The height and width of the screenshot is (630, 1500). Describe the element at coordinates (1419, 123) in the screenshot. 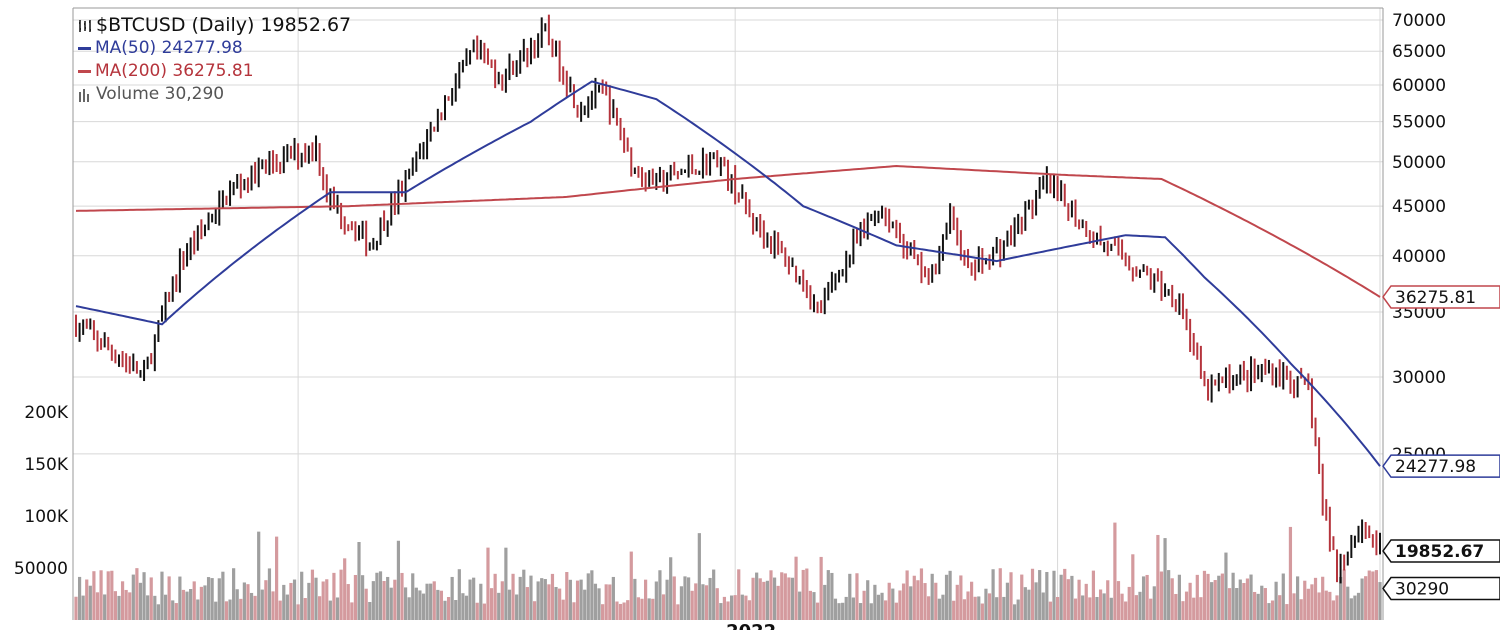

I see `price-tick-label: 55000` at that location.